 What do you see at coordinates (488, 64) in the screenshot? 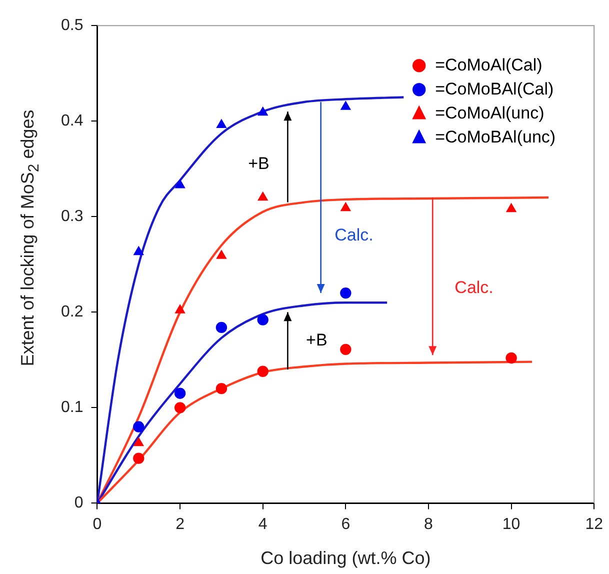
I see `legend-label: =CoMoAl(Cal)` at bounding box center [488, 64].